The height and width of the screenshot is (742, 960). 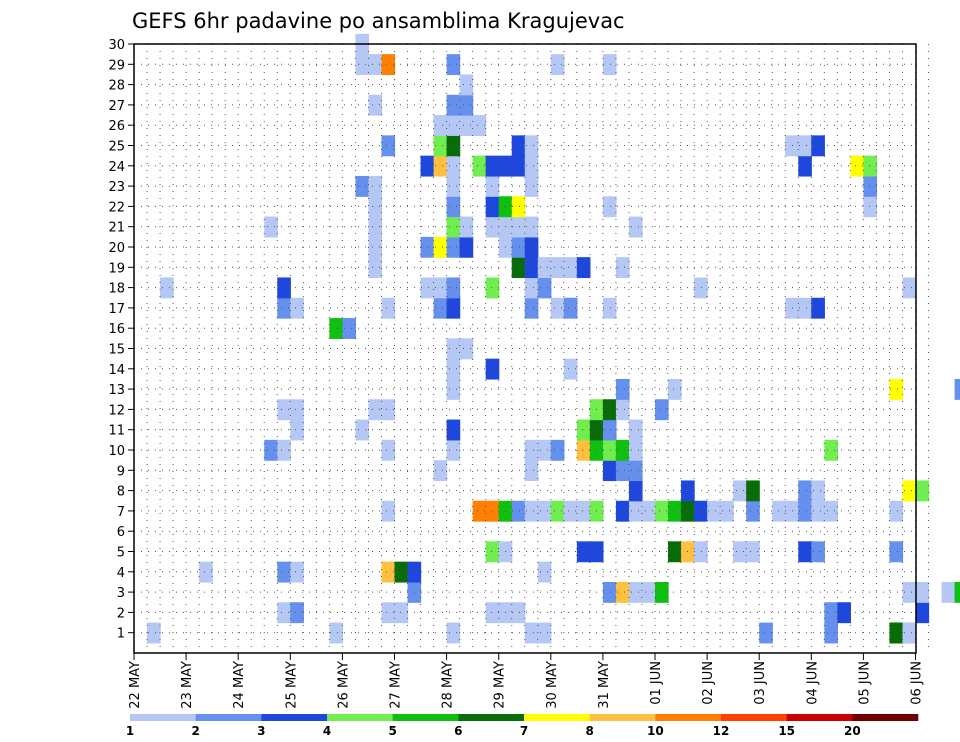 What do you see at coordinates (116, 329) in the screenshot?
I see `y-tick-label: 16` at bounding box center [116, 329].